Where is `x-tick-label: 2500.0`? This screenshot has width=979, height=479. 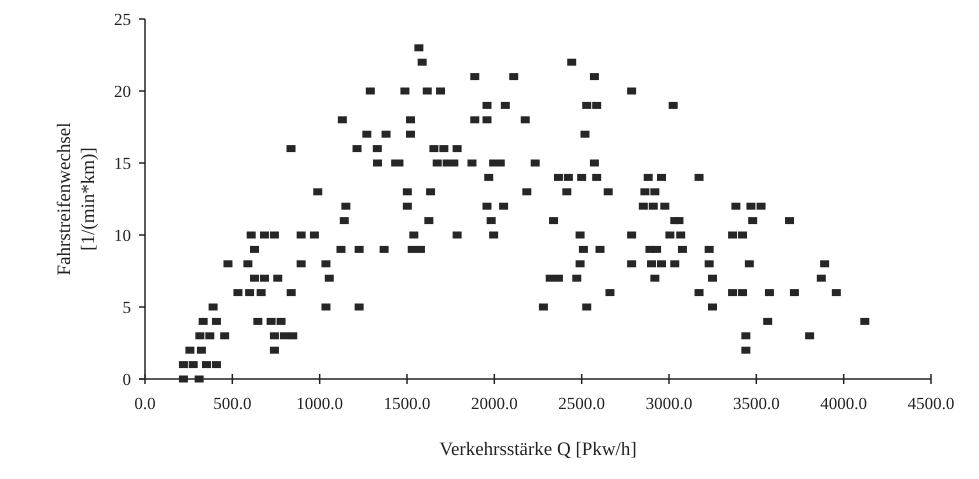
x-tick-label: 2500.0 is located at coordinates (582, 403).